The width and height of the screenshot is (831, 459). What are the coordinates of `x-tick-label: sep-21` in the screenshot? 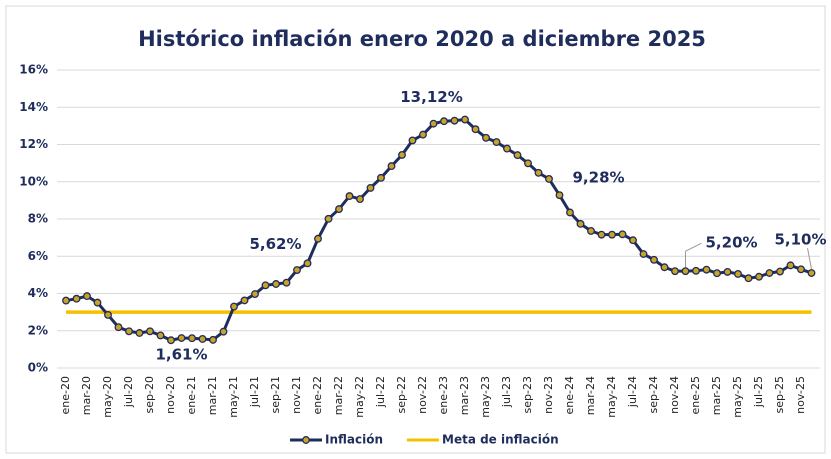 It's located at (275, 394).